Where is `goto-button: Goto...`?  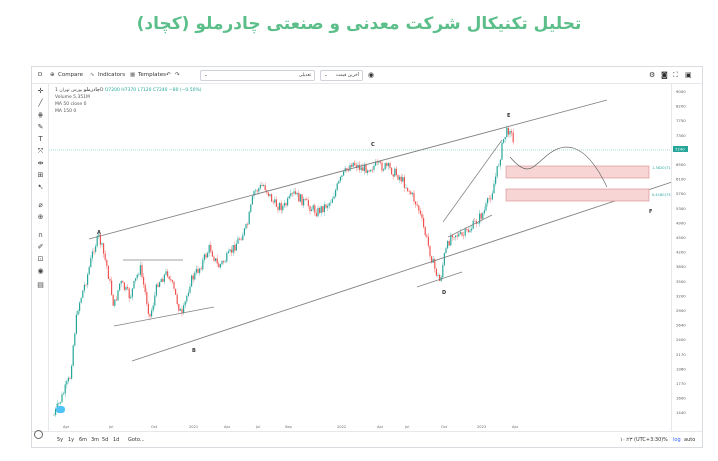
goto-button: Goto... is located at coordinates (136, 440).